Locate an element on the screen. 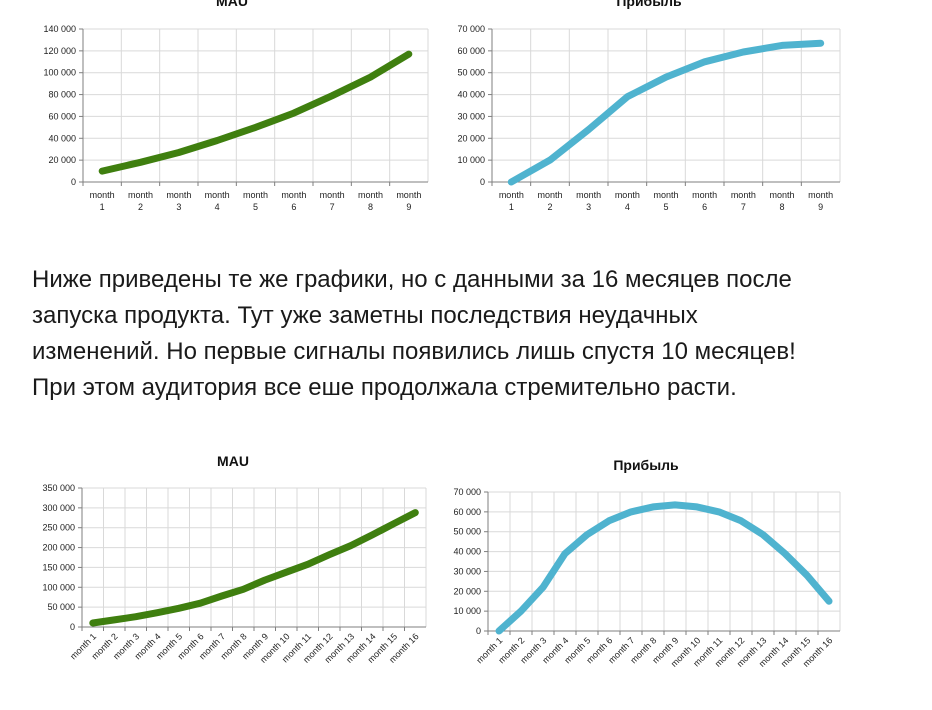 The height and width of the screenshot is (710, 932). y-tick-label: 140 000 is located at coordinates (59, 29).